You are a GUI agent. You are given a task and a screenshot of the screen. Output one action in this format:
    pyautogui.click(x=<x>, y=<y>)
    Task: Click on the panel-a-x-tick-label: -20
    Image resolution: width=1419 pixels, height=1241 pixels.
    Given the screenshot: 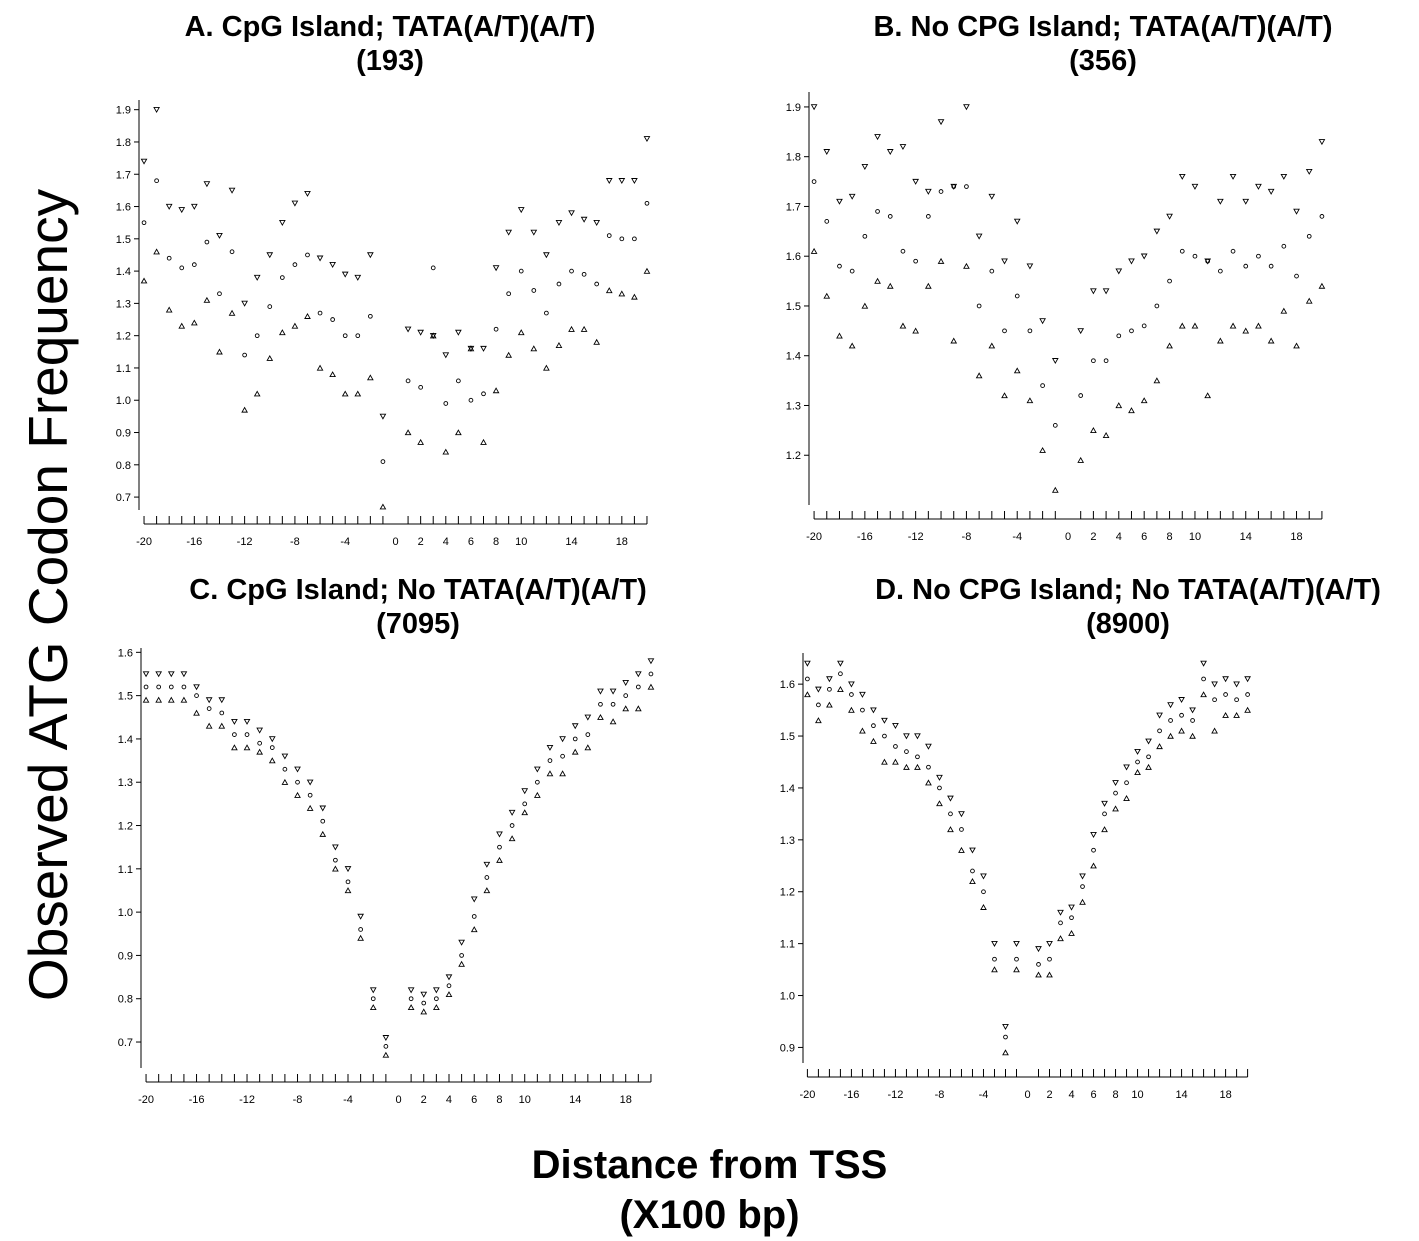 What is the action you would take?
    pyautogui.click(x=144, y=542)
    